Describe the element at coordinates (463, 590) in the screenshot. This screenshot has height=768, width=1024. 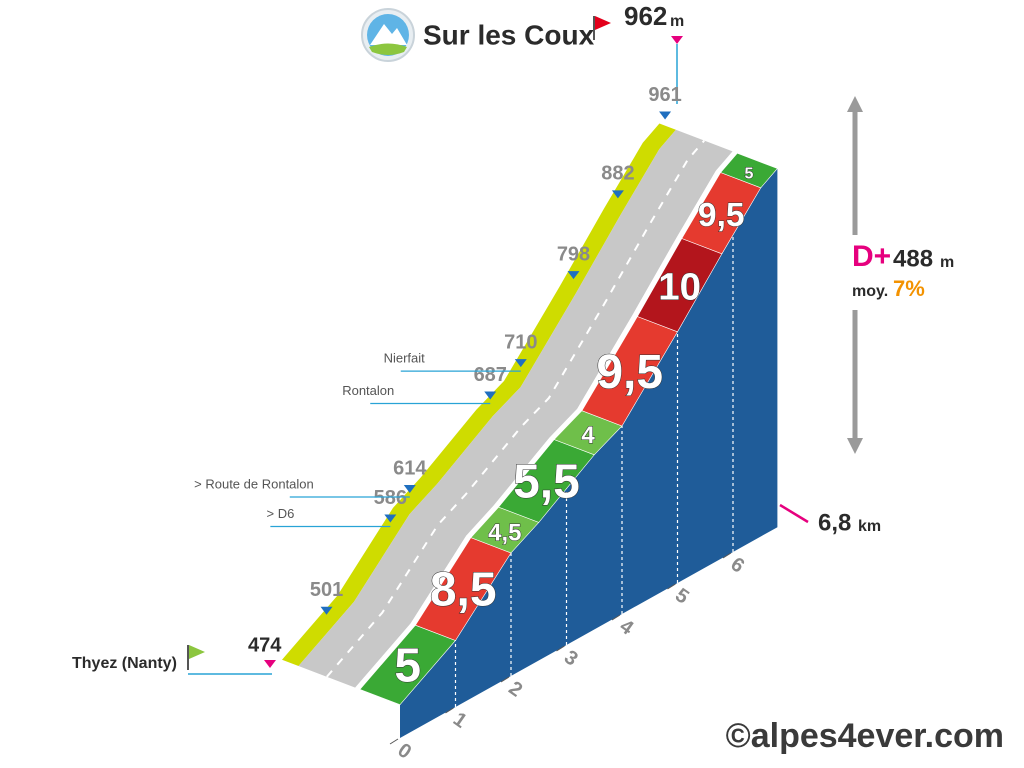
I see `gradient-label: 8,5` at that location.